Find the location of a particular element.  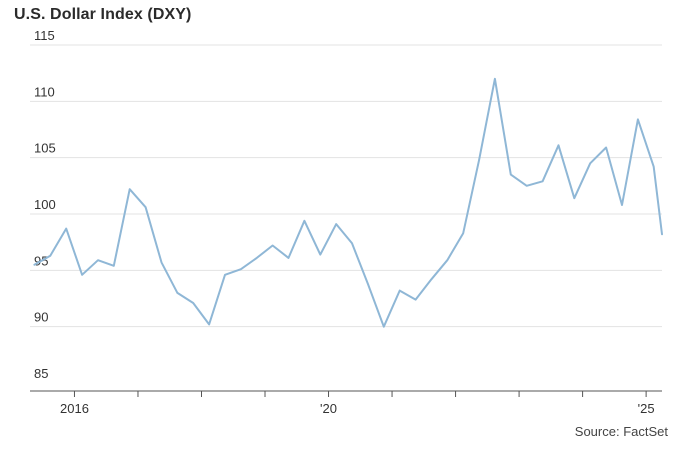

y-tick-label: 110 is located at coordinates (44, 91).